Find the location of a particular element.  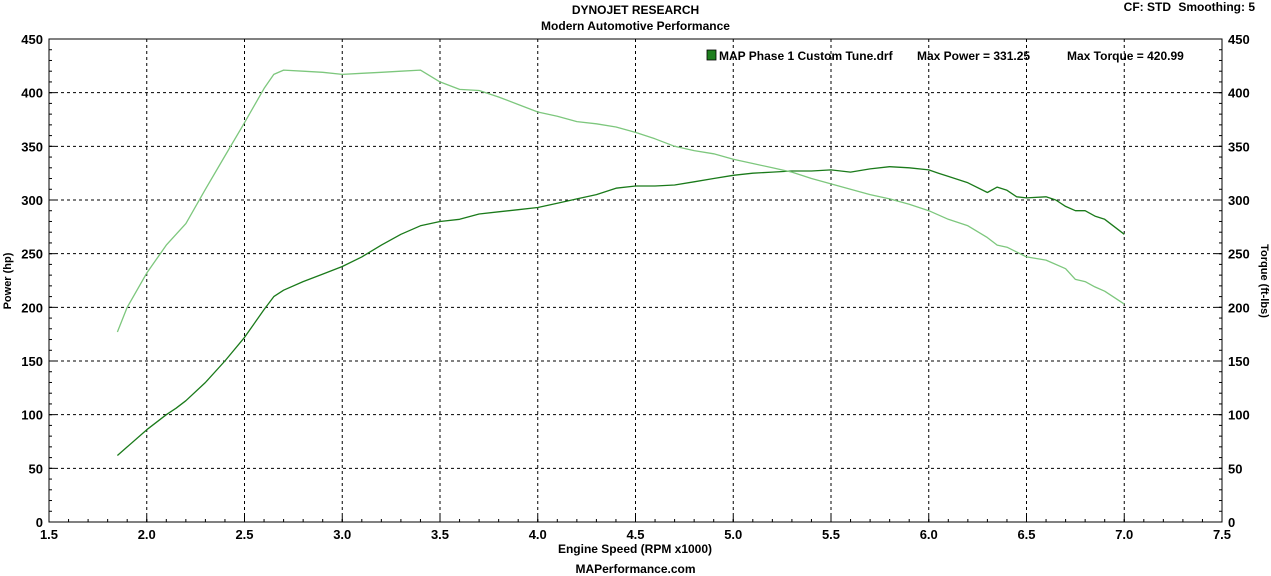

y-tick-label: 250 is located at coordinates (32, 254).